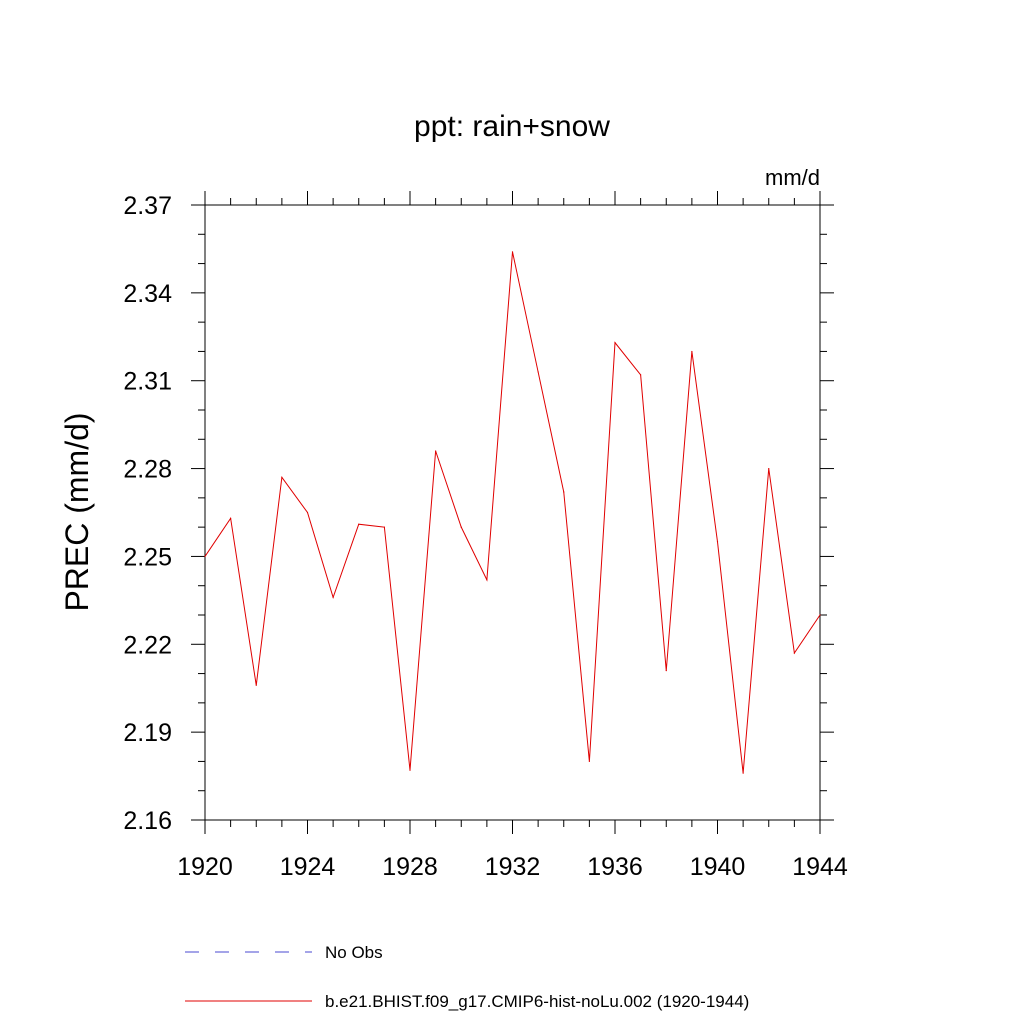  Describe the element at coordinates (205, 867) in the screenshot. I see `x-tick-label: 1920` at that location.